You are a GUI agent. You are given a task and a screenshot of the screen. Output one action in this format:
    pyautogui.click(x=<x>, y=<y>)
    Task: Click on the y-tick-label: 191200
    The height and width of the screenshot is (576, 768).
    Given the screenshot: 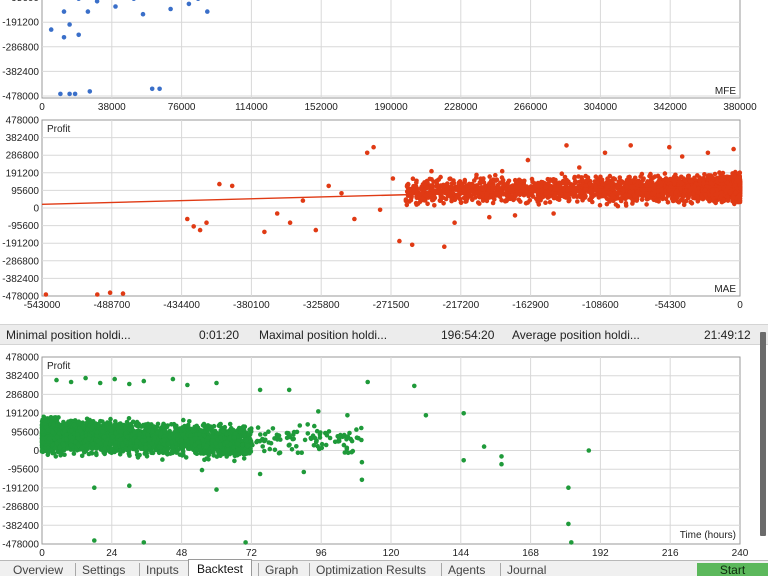 What is the action you would take?
    pyautogui.click(x=23, y=173)
    